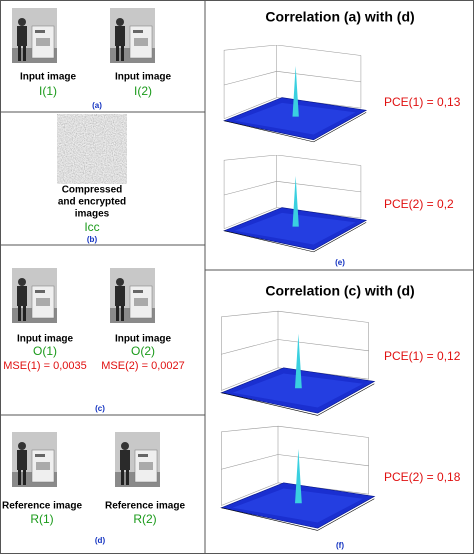 This screenshot has width=474, height=554. Describe the element at coordinates (92, 239) in the screenshot. I see `panel-tag: (b)` at that location.